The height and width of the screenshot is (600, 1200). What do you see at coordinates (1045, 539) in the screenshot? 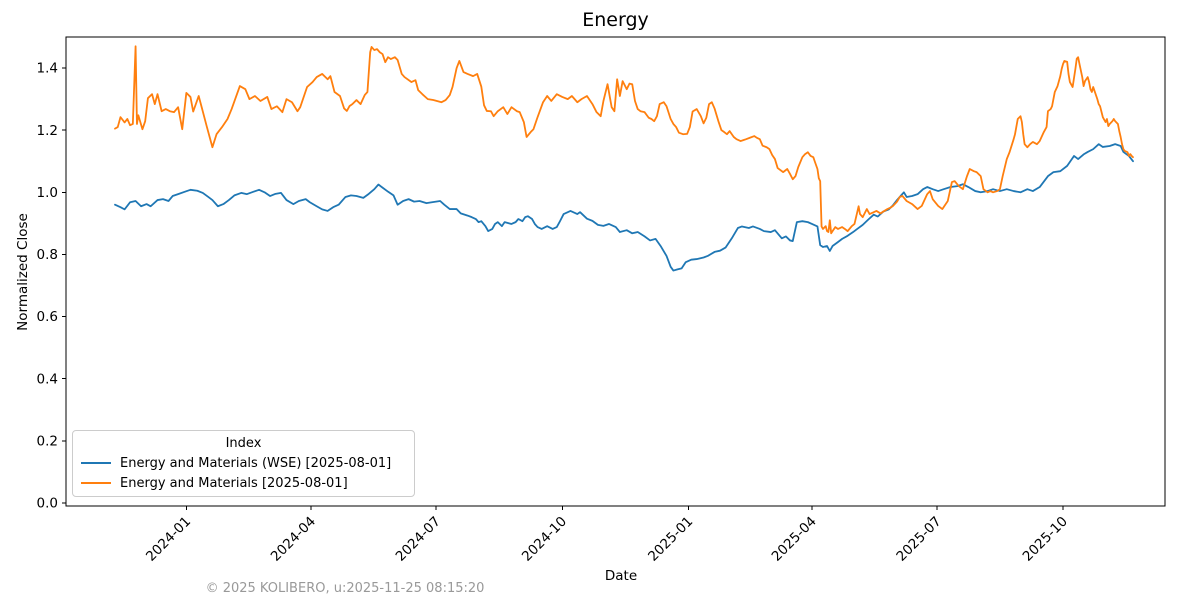
I see `x-tick-label: 2025-10` at bounding box center [1045, 539].